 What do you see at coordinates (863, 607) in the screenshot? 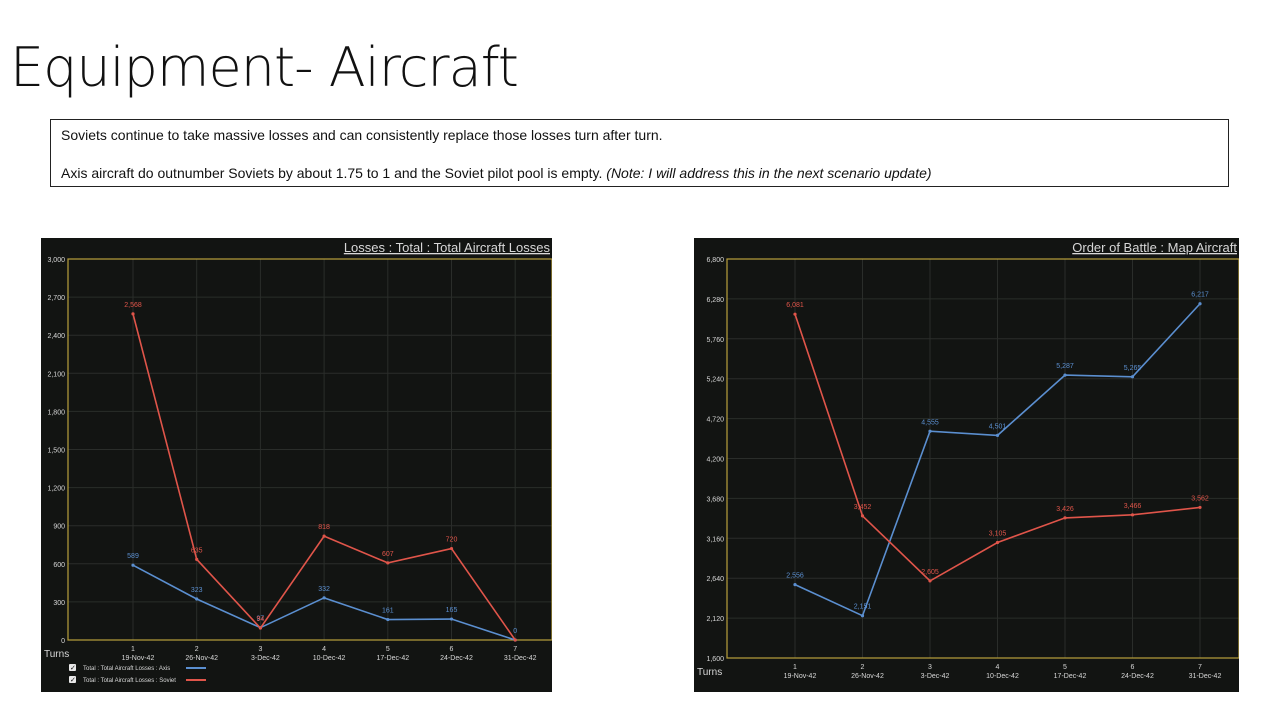
I see `oob-data-label-0: 2,151` at bounding box center [863, 607].